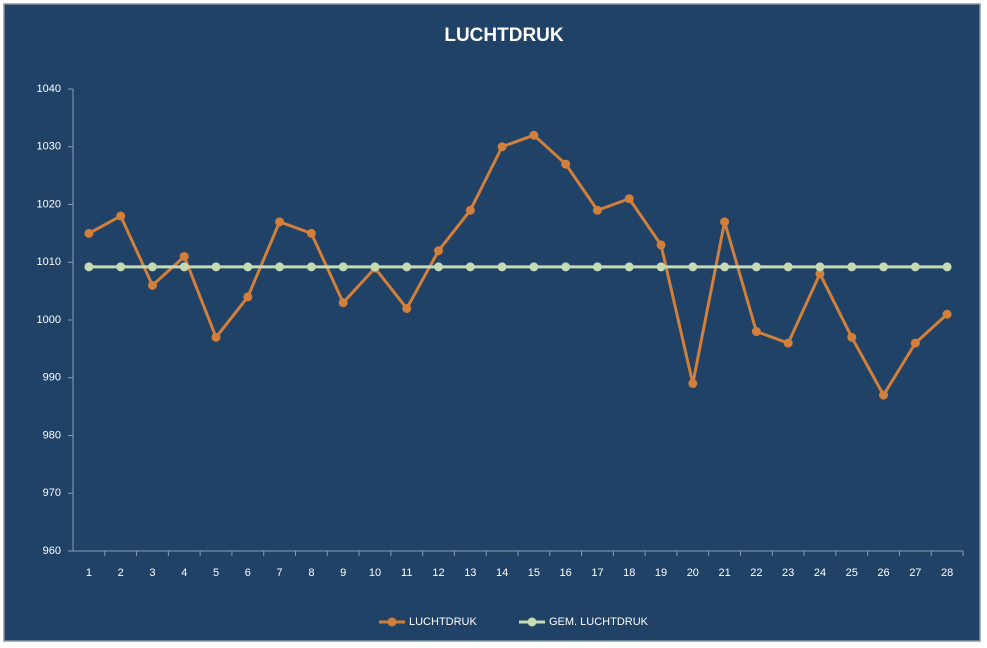  Describe the element at coordinates (49, 147) in the screenshot. I see `y-tick-label: 1030` at that location.